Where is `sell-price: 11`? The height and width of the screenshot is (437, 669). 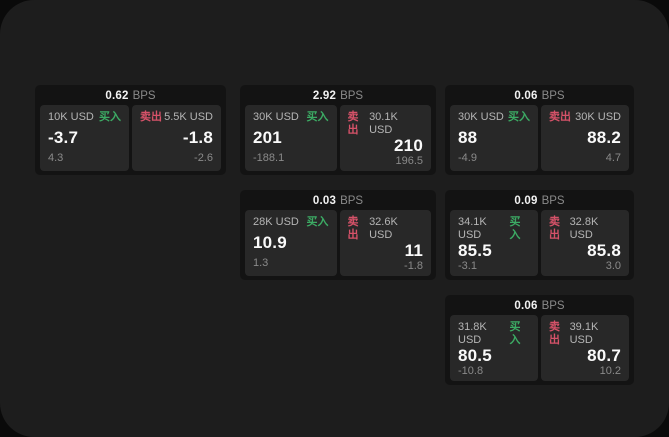
sell-price: 11 is located at coordinates (413, 250).